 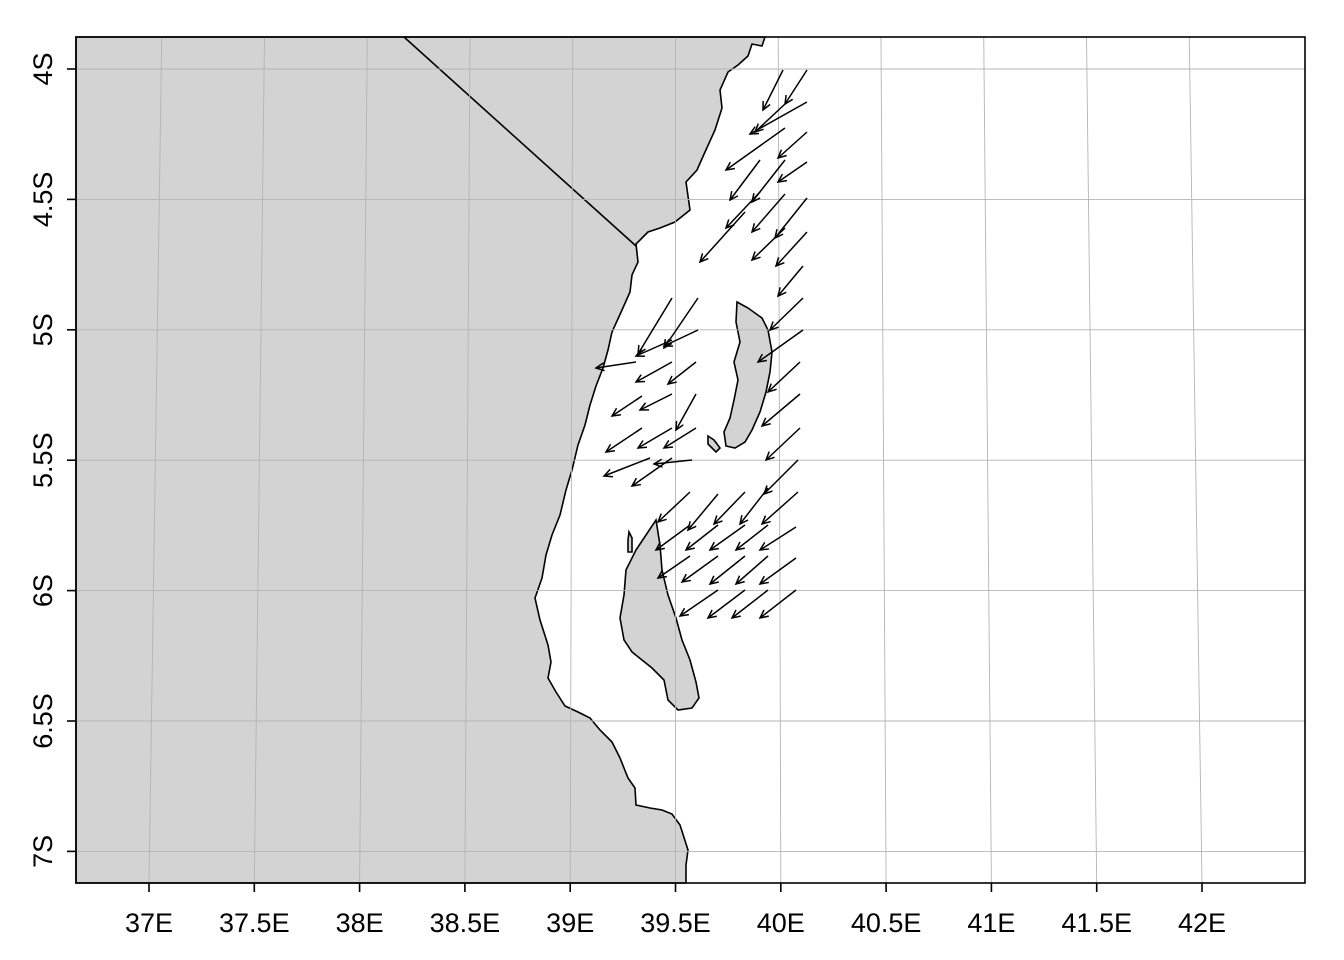 What do you see at coordinates (43, 200) in the screenshot?
I see `y-tick-label: 4.5S` at bounding box center [43, 200].